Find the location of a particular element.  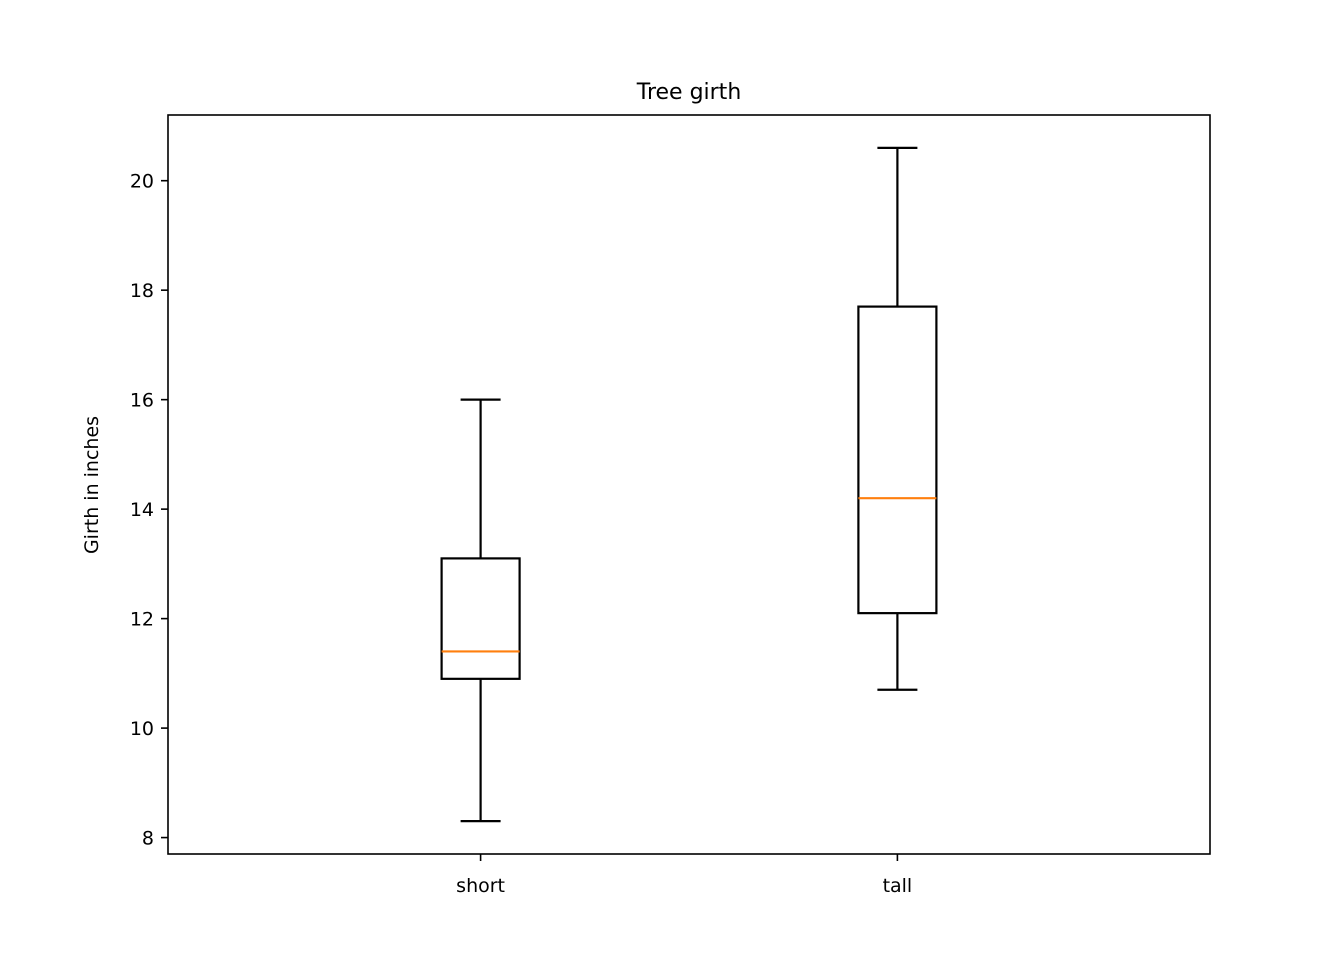

y-tick-label: 18 is located at coordinates (142, 291).